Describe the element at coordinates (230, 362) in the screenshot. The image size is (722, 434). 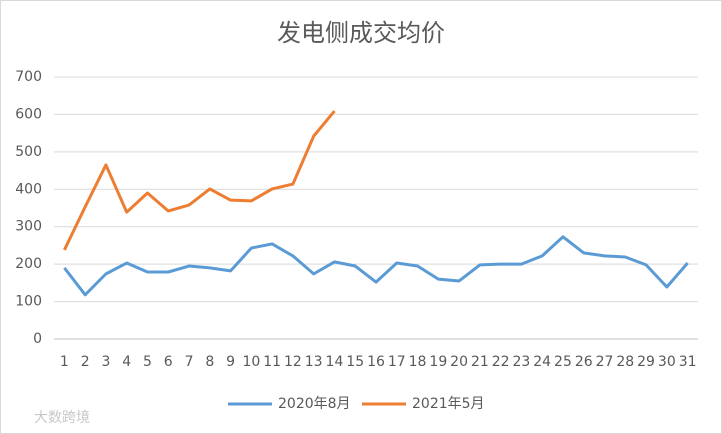
I see `x-tick-label: 9` at that location.